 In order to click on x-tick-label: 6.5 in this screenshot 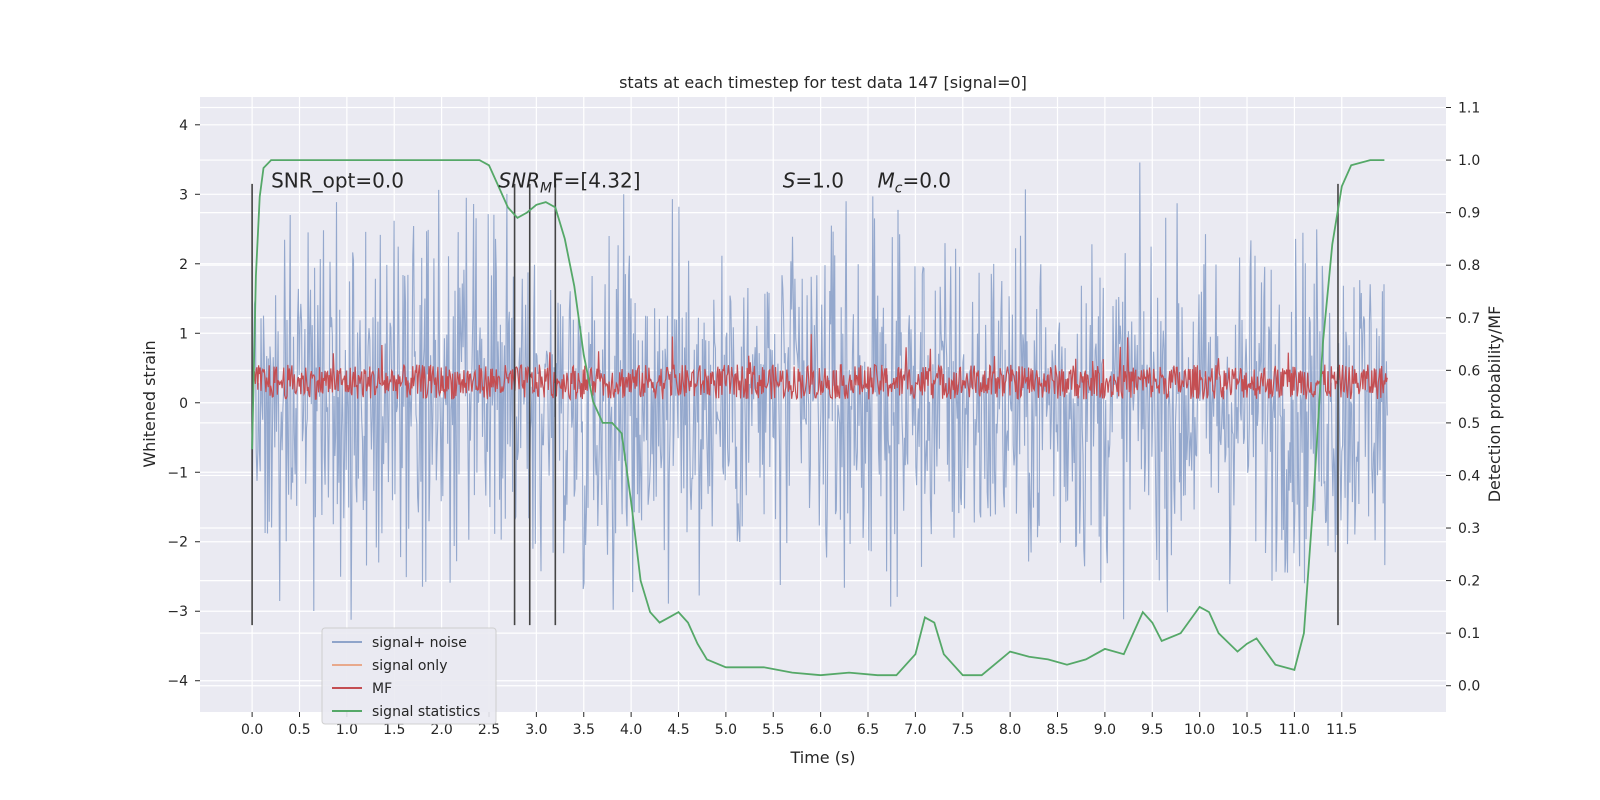, I will do `click(868, 730)`.